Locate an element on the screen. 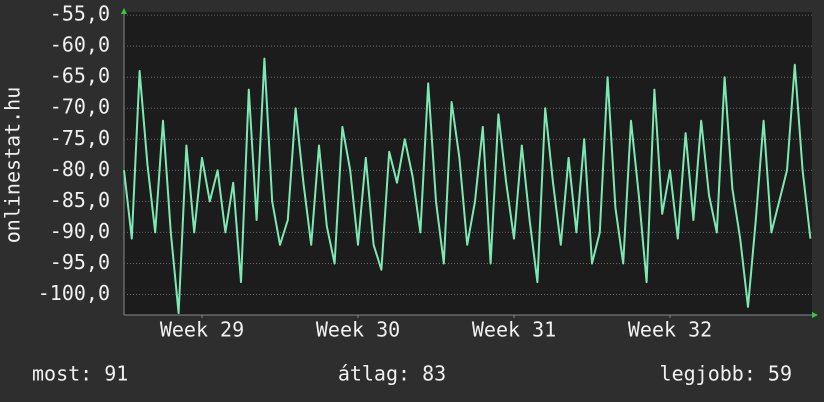 Image resolution: width=824 pixels, height=402 pixels. y-tick-label: -90,0 is located at coordinates (80, 231).